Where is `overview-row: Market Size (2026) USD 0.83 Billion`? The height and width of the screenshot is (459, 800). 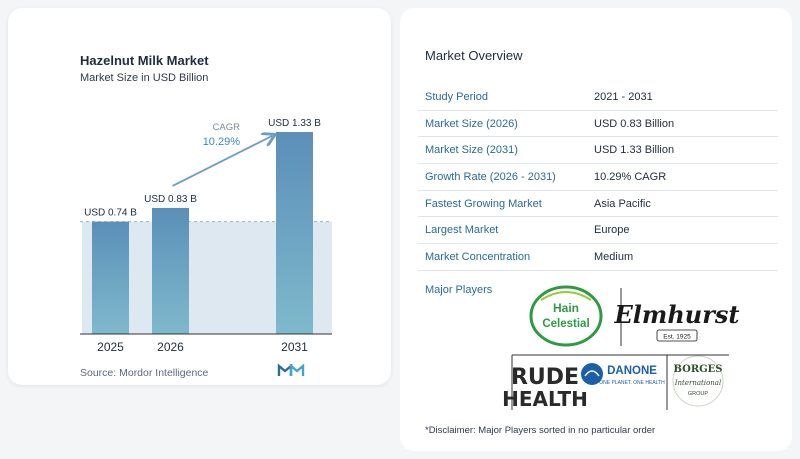
overview-row: Market Size (2026) USD 0.83 Billion is located at coordinates (598, 124).